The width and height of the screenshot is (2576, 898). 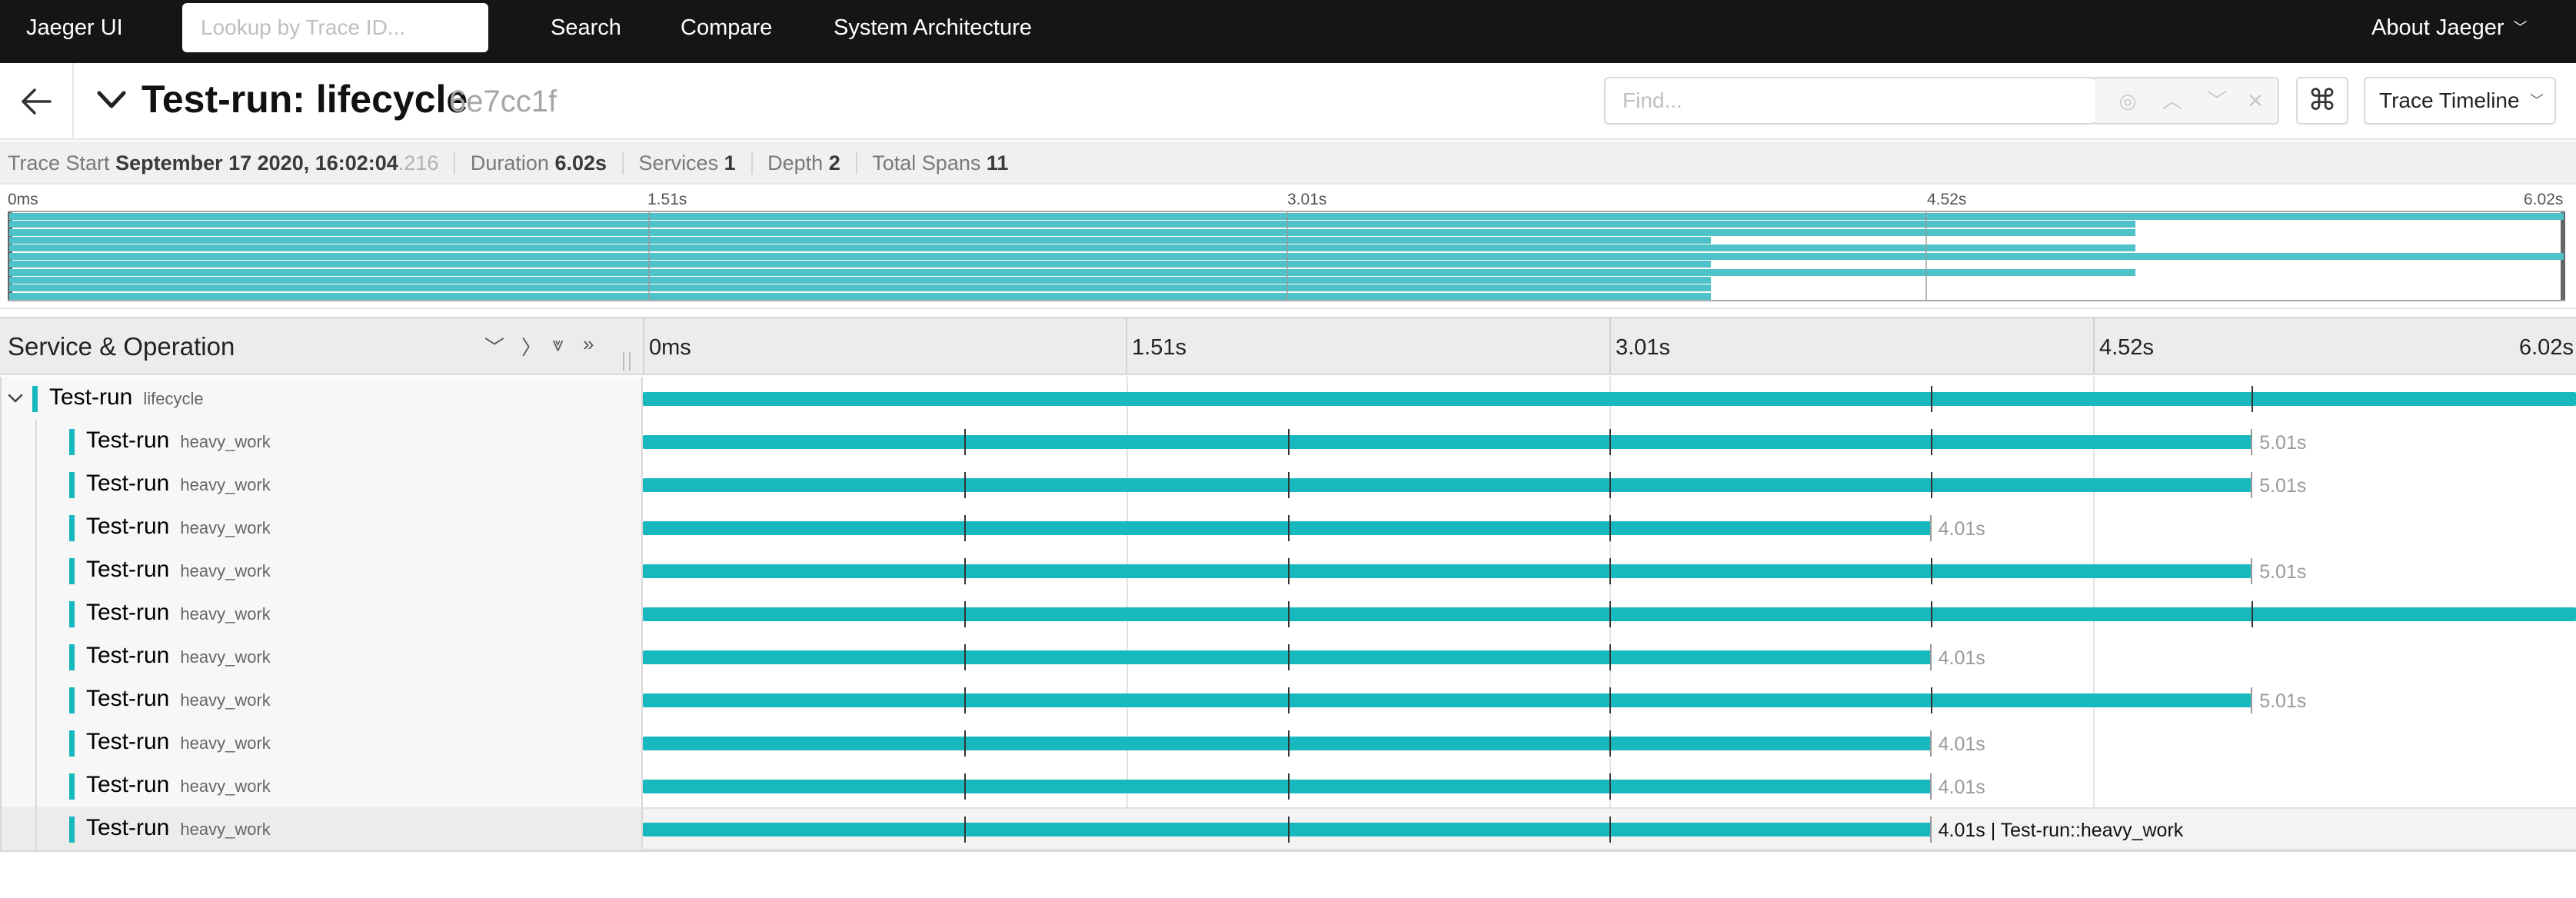 I want to click on span-row: Test-run lifecycle, so click(x=1288, y=398).